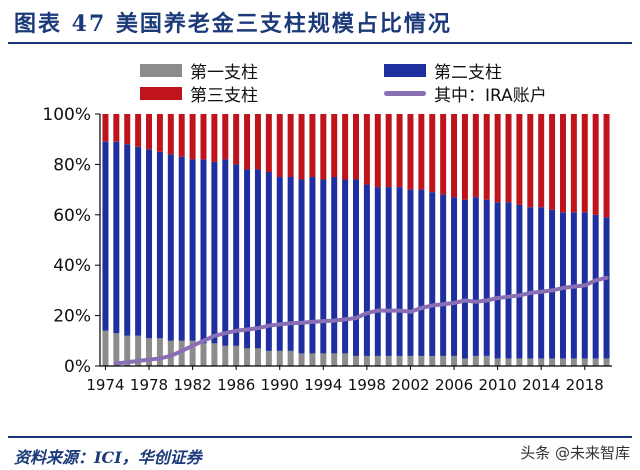 The image size is (640, 470). Describe the element at coordinates (405, 70) in the screenshot. I see `legend-swatch-pillar2` at that location.